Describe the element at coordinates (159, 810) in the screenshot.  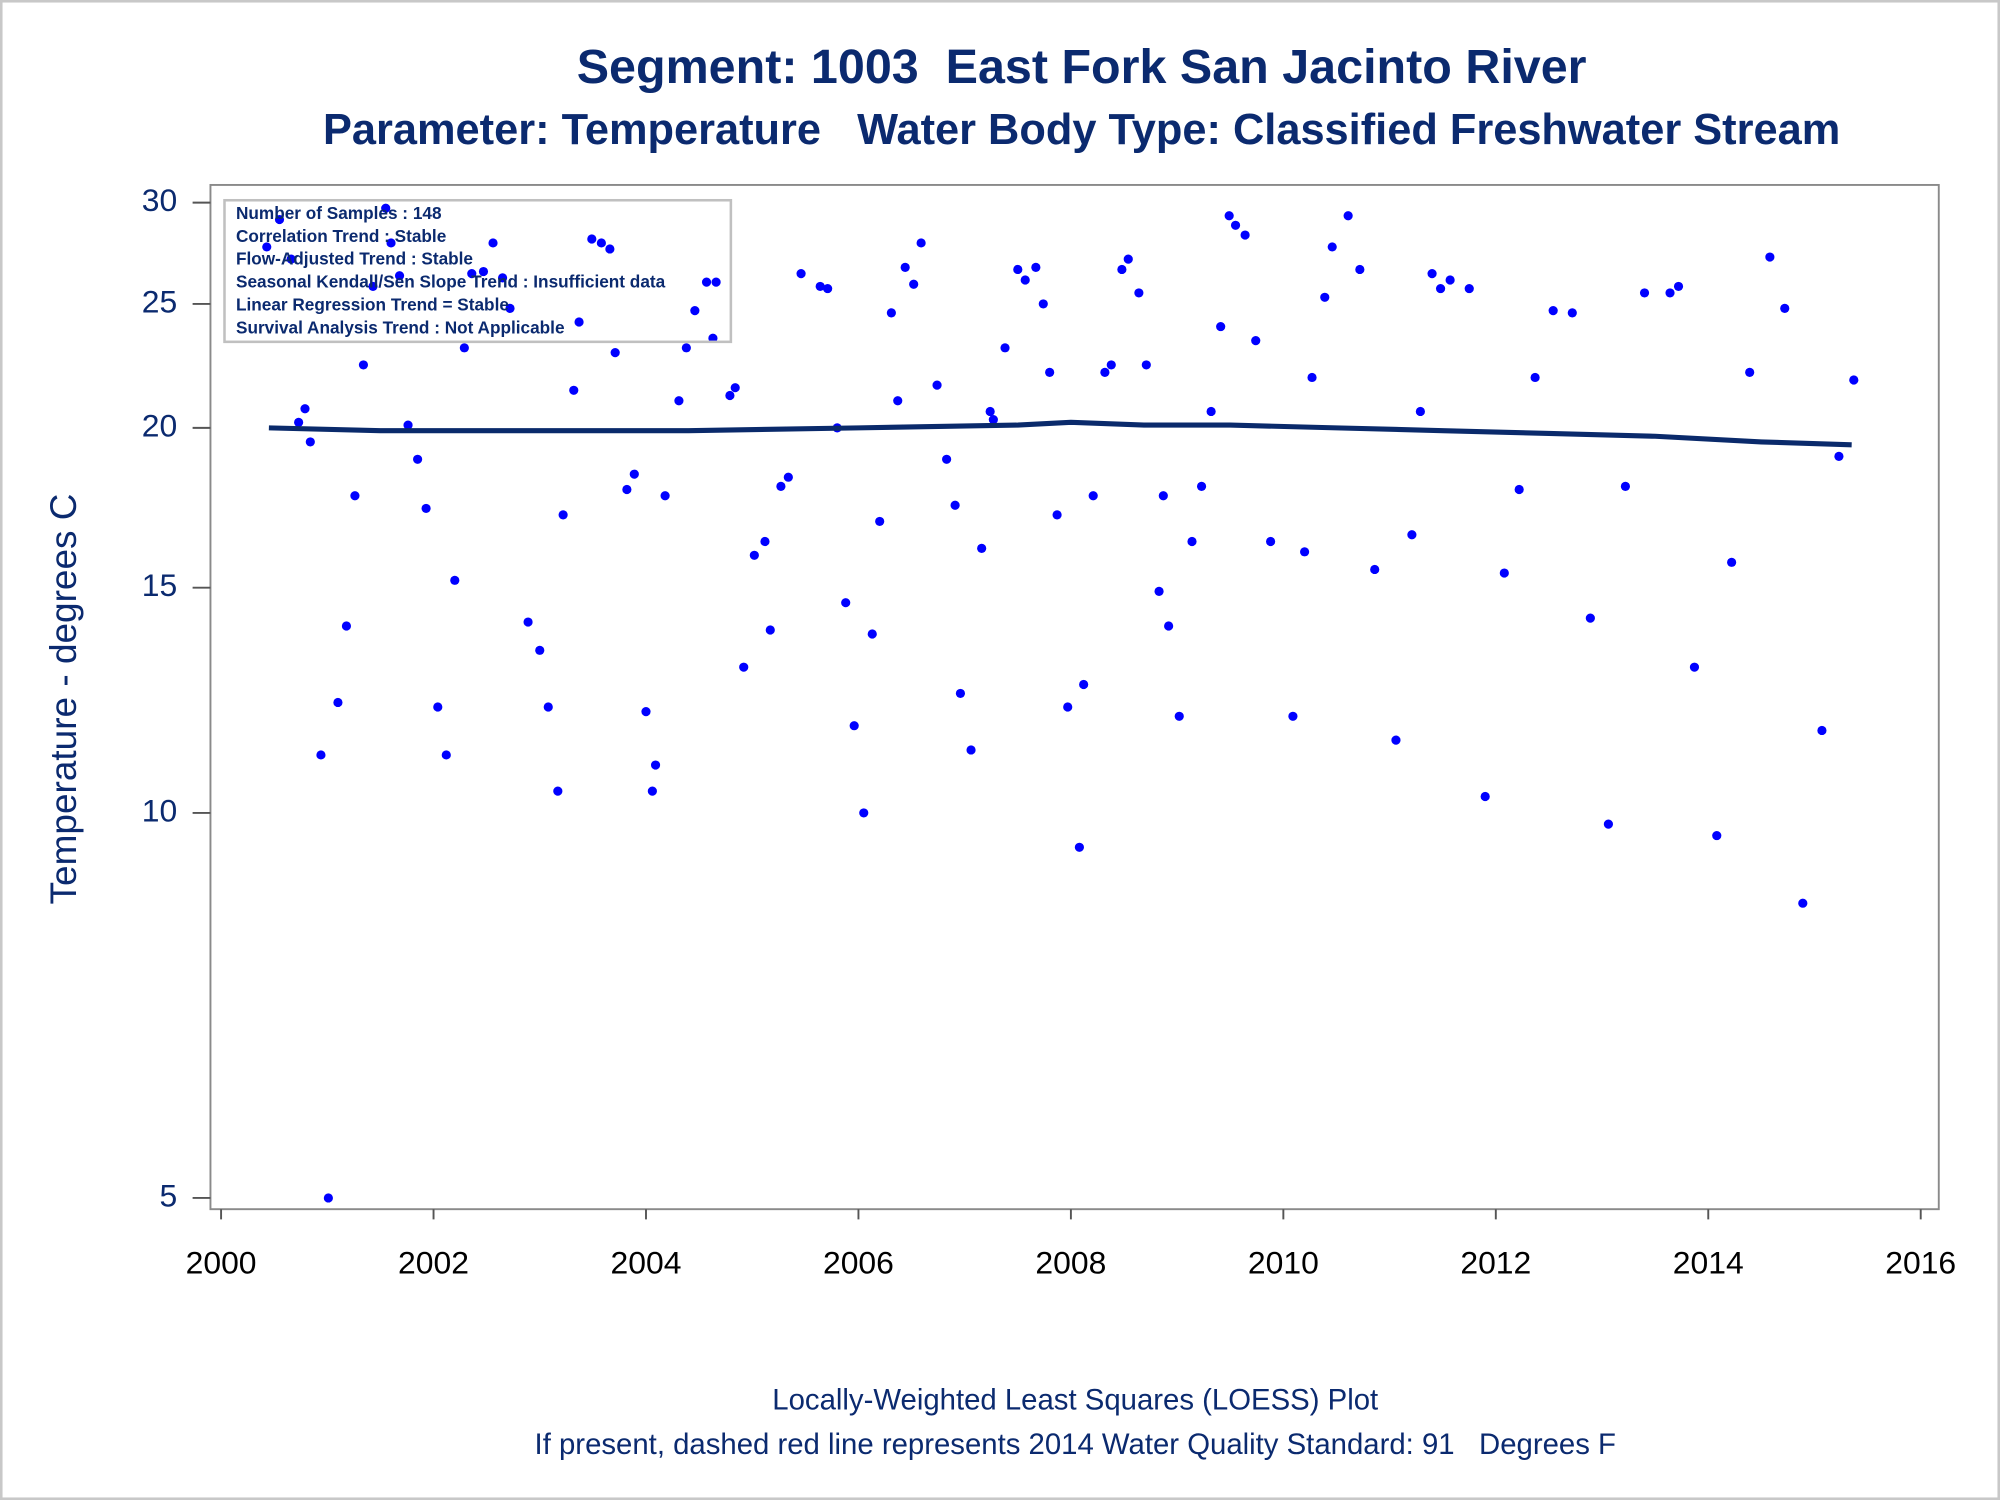
I see `y-tick-label: 10` at that location.